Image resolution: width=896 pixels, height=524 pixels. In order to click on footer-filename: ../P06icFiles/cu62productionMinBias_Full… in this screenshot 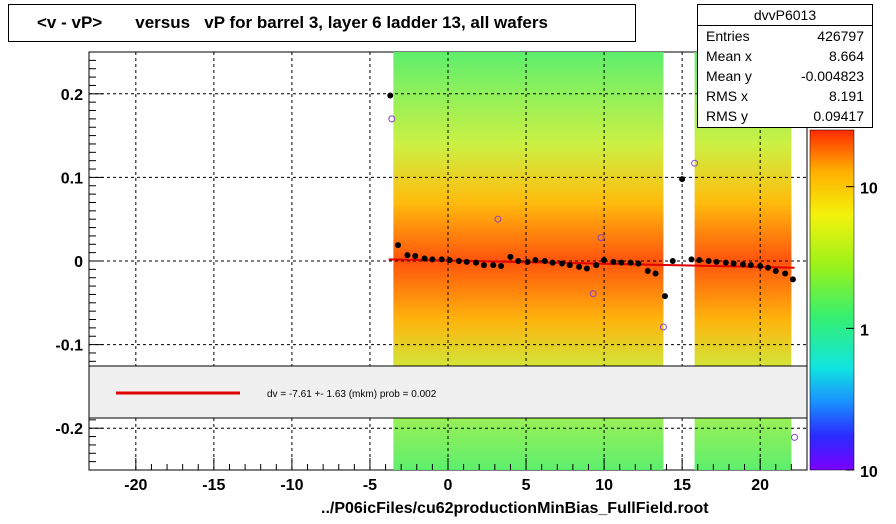, I will do `click(515, 508)`.